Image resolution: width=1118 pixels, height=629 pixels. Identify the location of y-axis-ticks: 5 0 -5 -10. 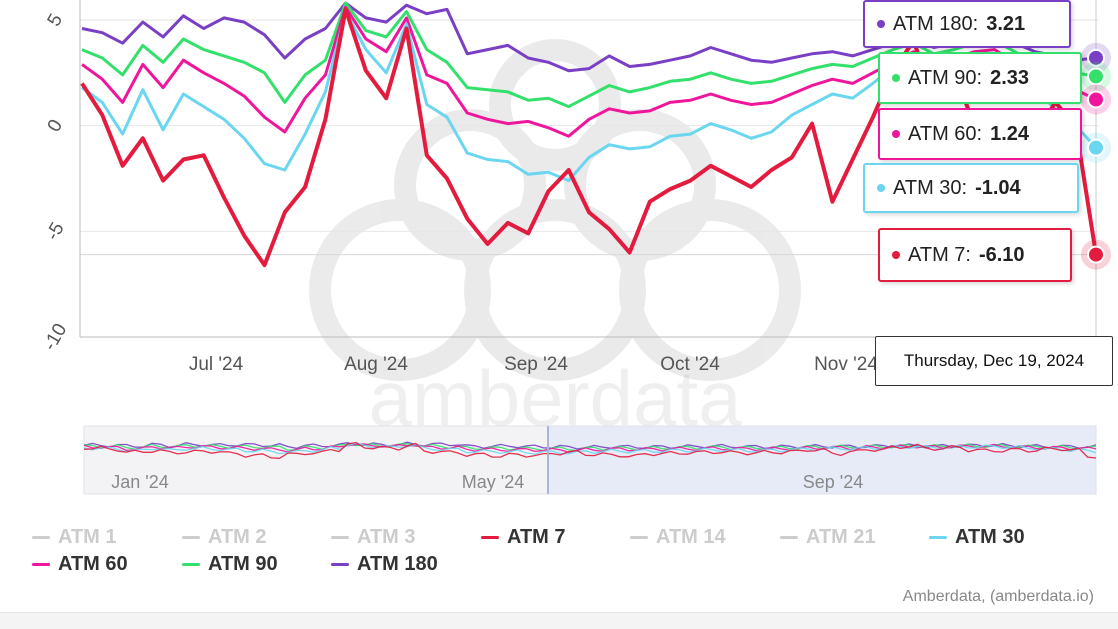
(55, 182).